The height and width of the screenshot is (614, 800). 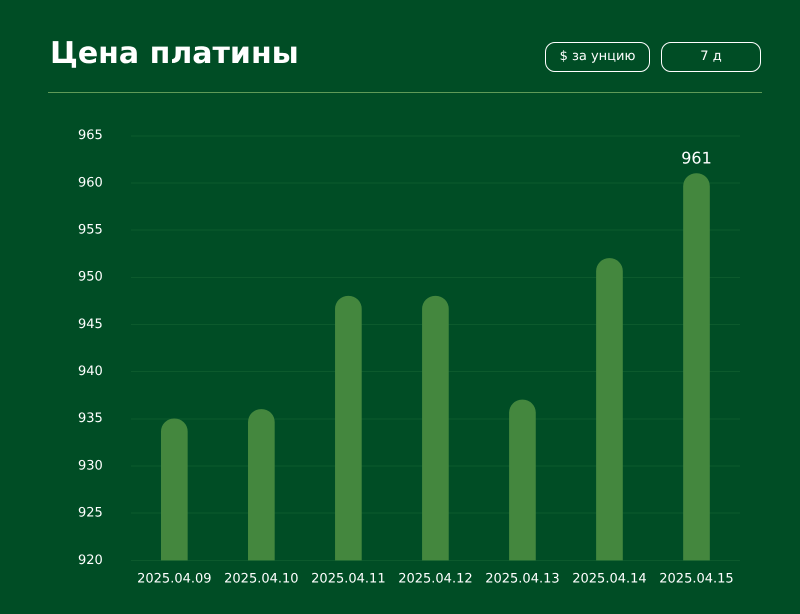 I want to click on y-tick-label: 950, so click(x=90, y=277).